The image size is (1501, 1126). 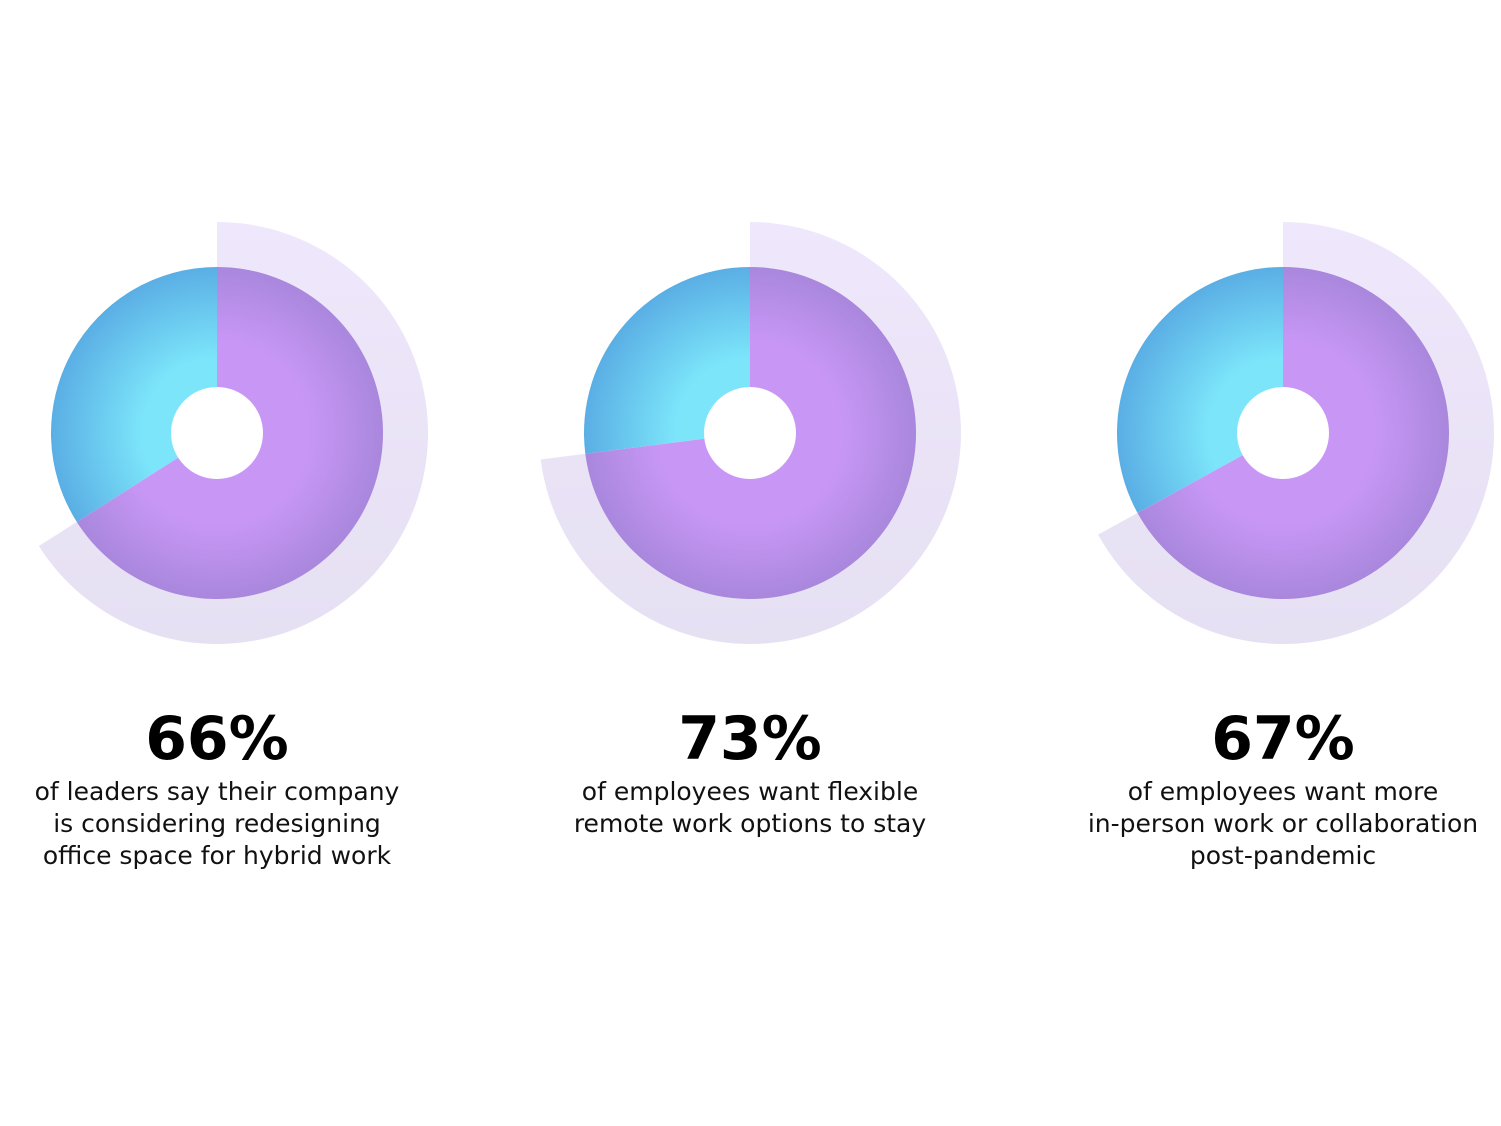 I want to click on stat-description-line: of employees want flexible, so click(x=750, y=791).